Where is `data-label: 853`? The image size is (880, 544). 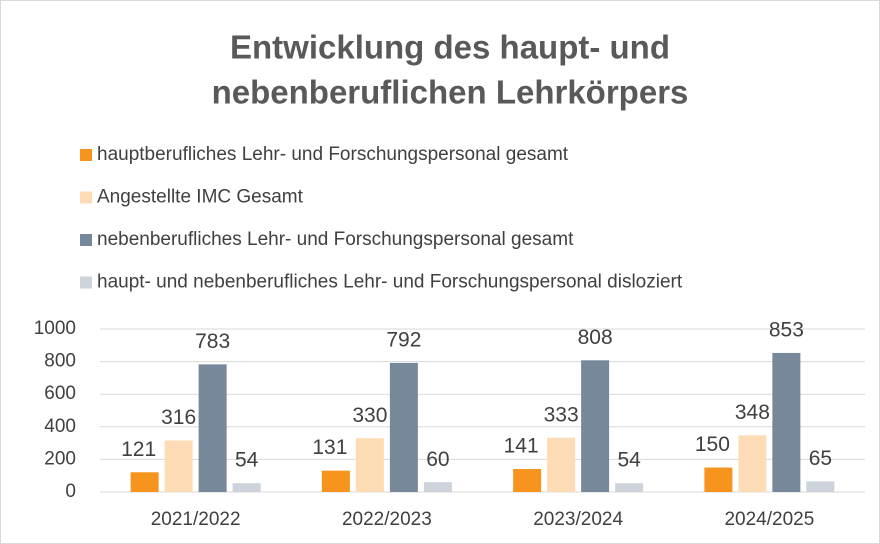
data-label: 853 is located at coordinates (786, 330).